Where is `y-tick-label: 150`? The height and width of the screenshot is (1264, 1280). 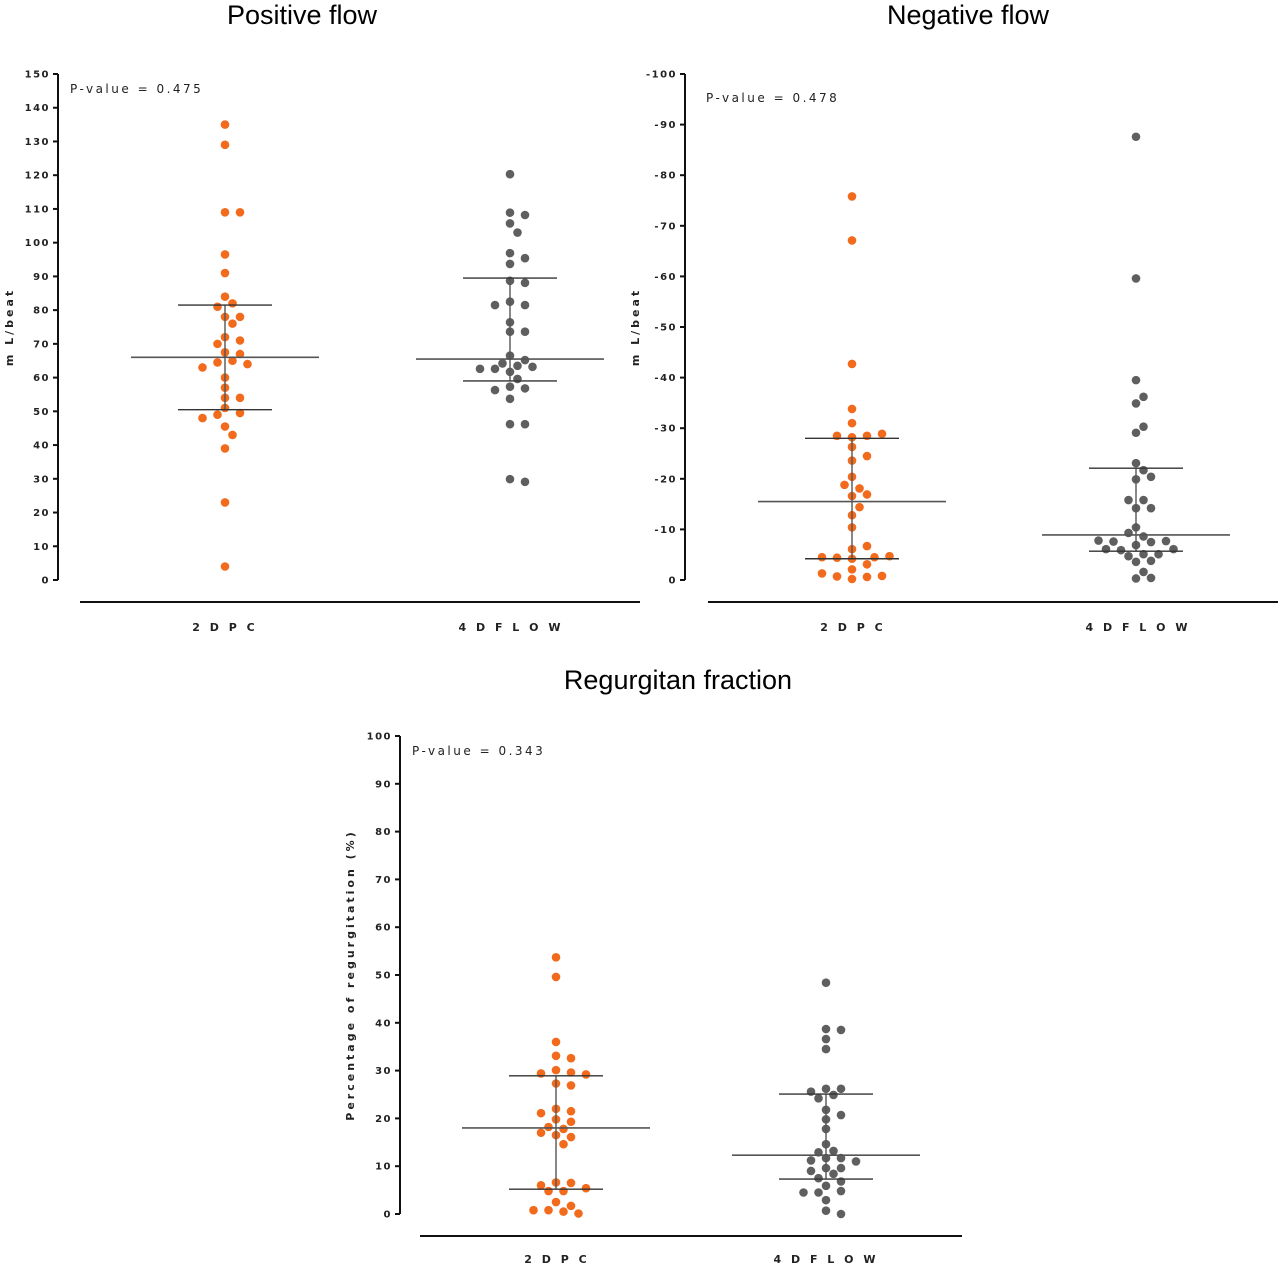 y-tick-label: 150 is located at coordinates (37, 75).